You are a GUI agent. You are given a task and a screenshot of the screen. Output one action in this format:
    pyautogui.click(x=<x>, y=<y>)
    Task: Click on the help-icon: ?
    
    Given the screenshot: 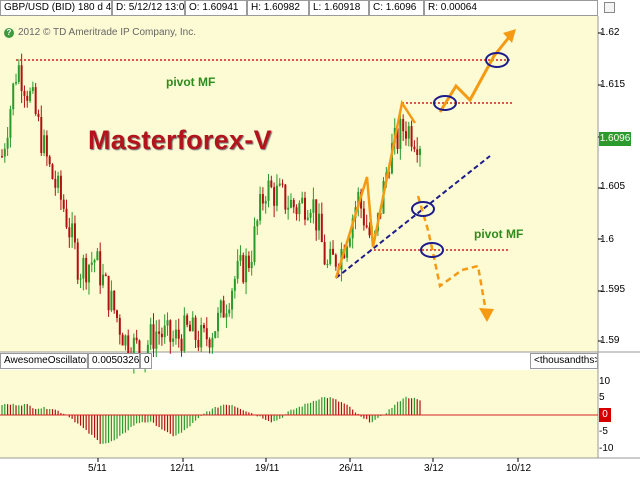 What is the action you would take?
    pyautogui.click(x=9, y=33)
    